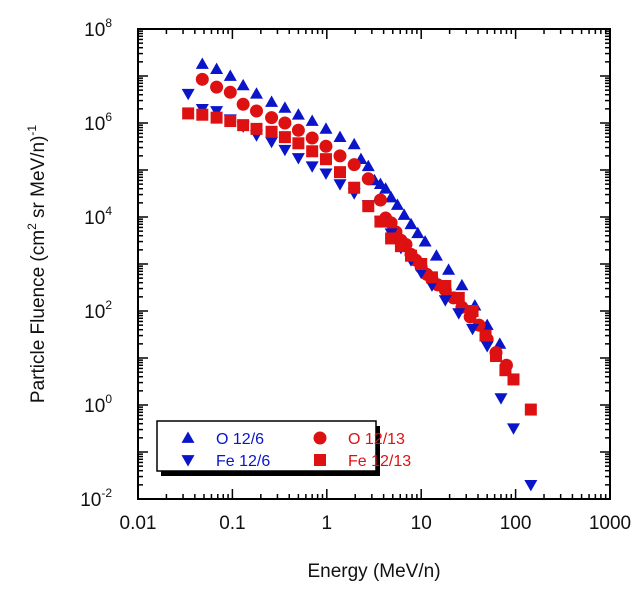  Describe the element at coordinates (232, 523) in the screenshot. I see `x-tick-label: 0.1` at that location.